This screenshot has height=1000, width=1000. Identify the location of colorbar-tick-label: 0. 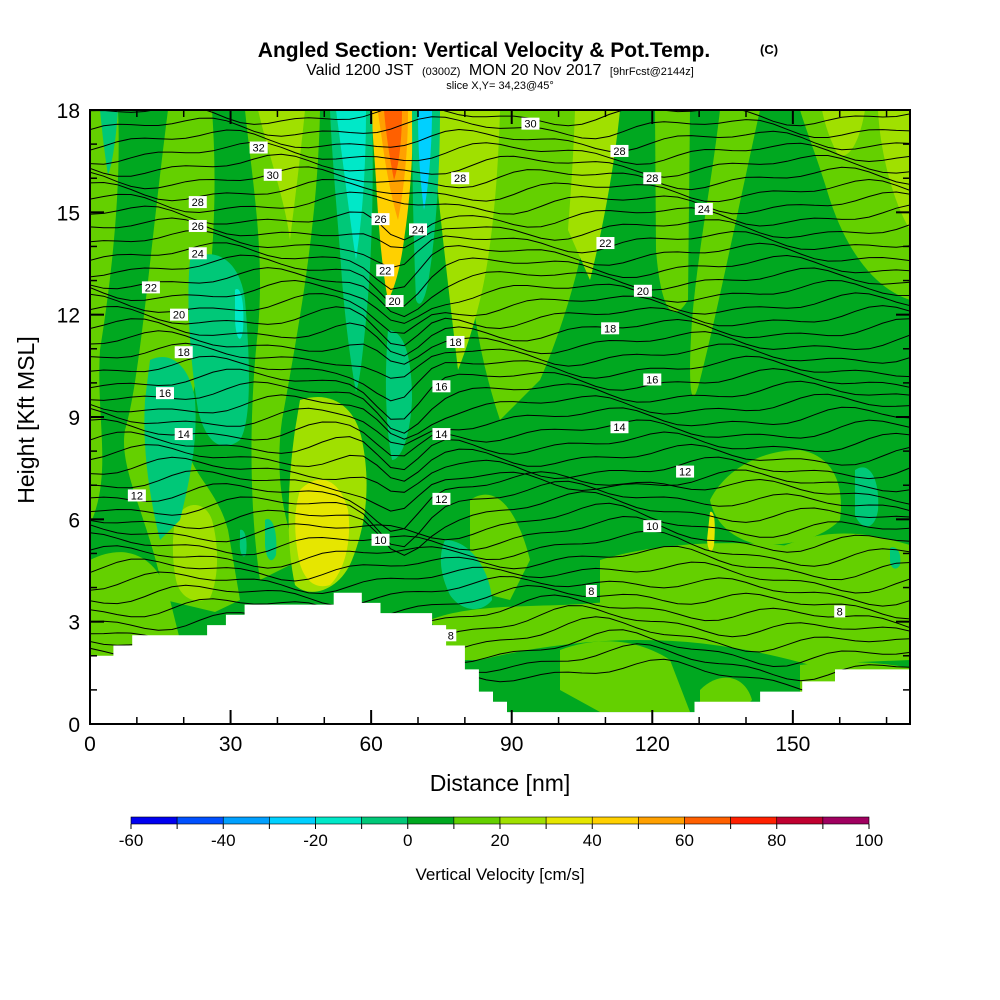
(407, 840).